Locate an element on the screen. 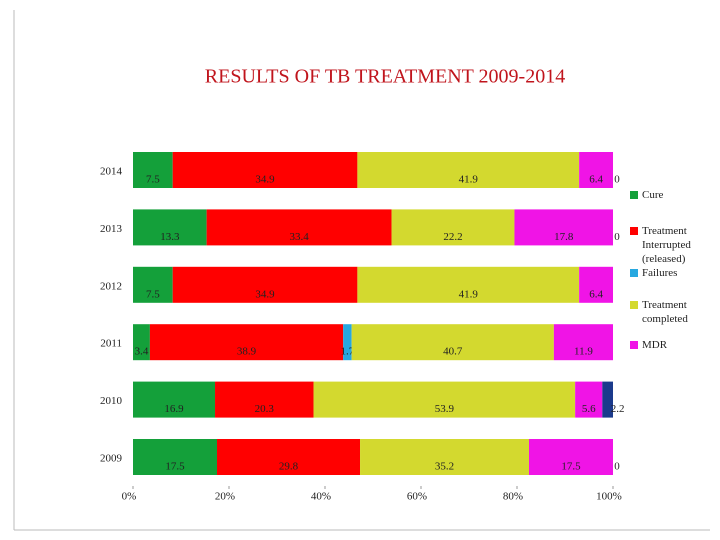 This screenshot has height=540, width=720. x-tick-label: 0% is located at coordinates (129, 497).